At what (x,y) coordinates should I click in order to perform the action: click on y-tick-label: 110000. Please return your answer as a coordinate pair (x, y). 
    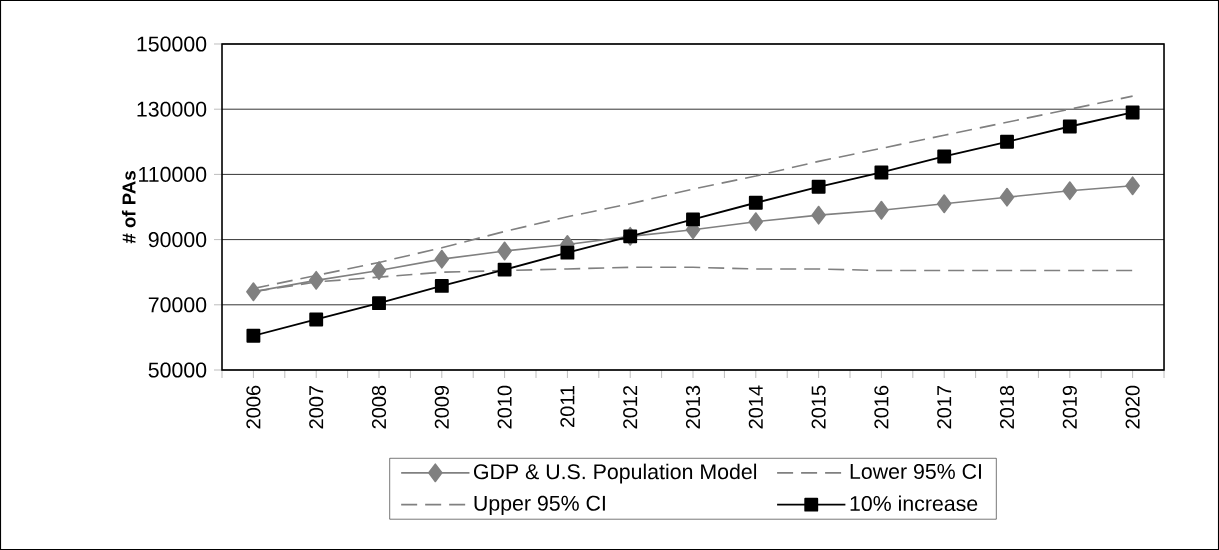
    Looking at the image, I should click on (173, 174).